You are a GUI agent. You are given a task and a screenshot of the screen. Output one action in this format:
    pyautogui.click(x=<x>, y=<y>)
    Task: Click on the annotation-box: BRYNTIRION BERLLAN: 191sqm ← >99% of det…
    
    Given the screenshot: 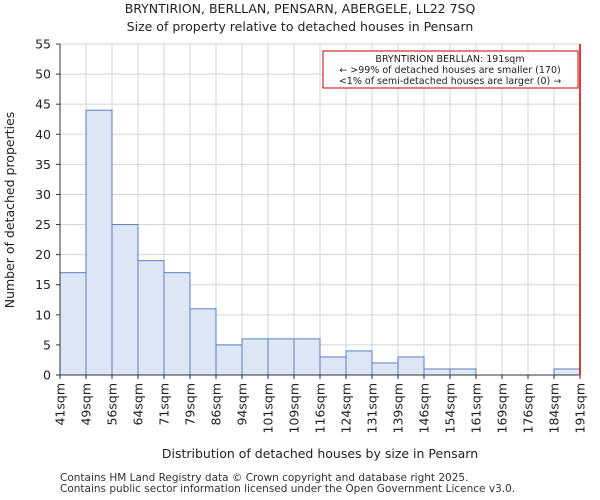 What is the action you would take?
    pyautogui.click(x=450, y=69)
    